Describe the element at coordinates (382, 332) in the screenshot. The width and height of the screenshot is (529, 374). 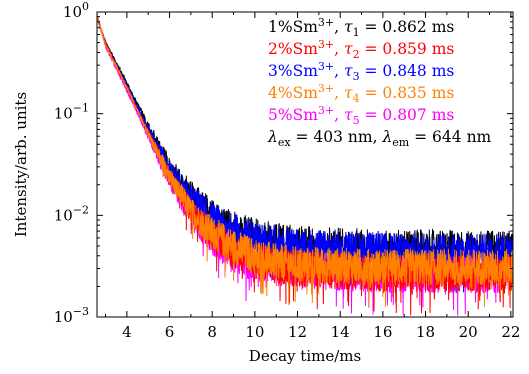
I see `x-tick-label: 16` at that location.